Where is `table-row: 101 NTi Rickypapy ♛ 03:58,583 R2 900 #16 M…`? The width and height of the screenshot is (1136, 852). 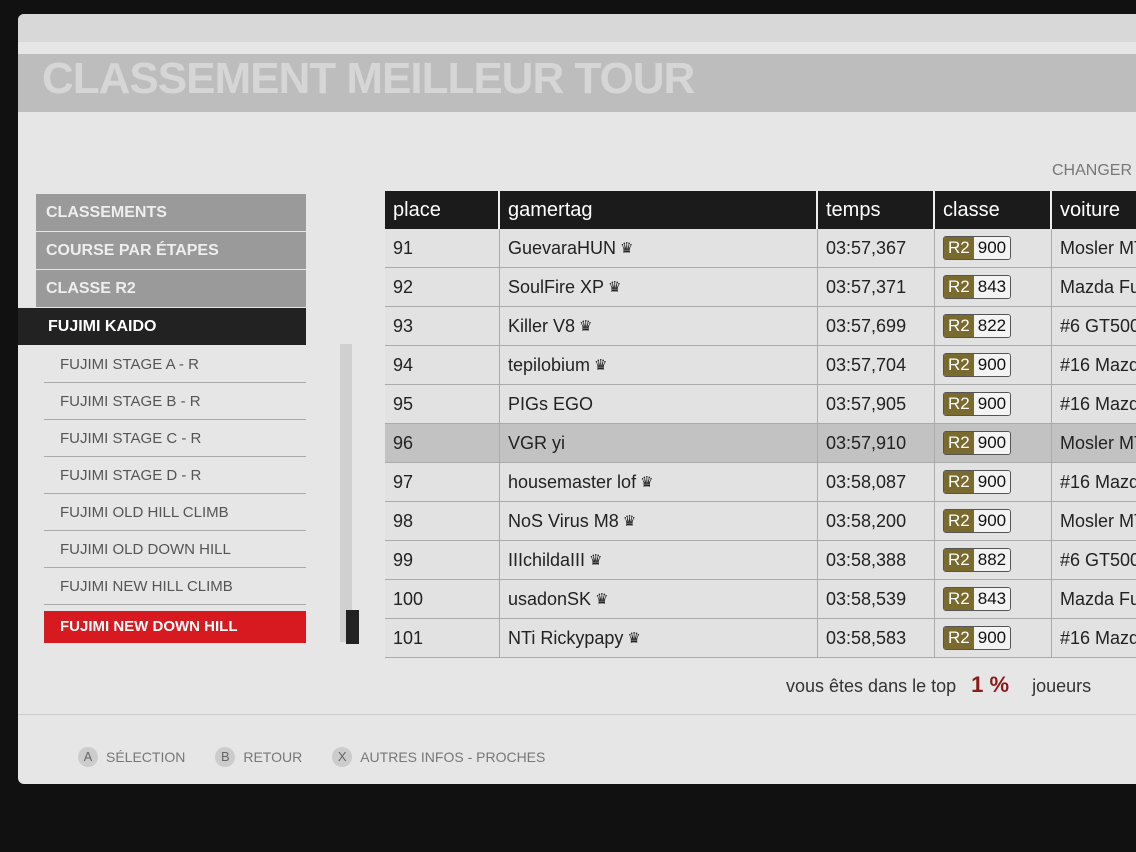 table-row: 101 NTi Rickypapy ♛ 03:58,583 R2 900 #16 M… is located at coordinates (760, 638).